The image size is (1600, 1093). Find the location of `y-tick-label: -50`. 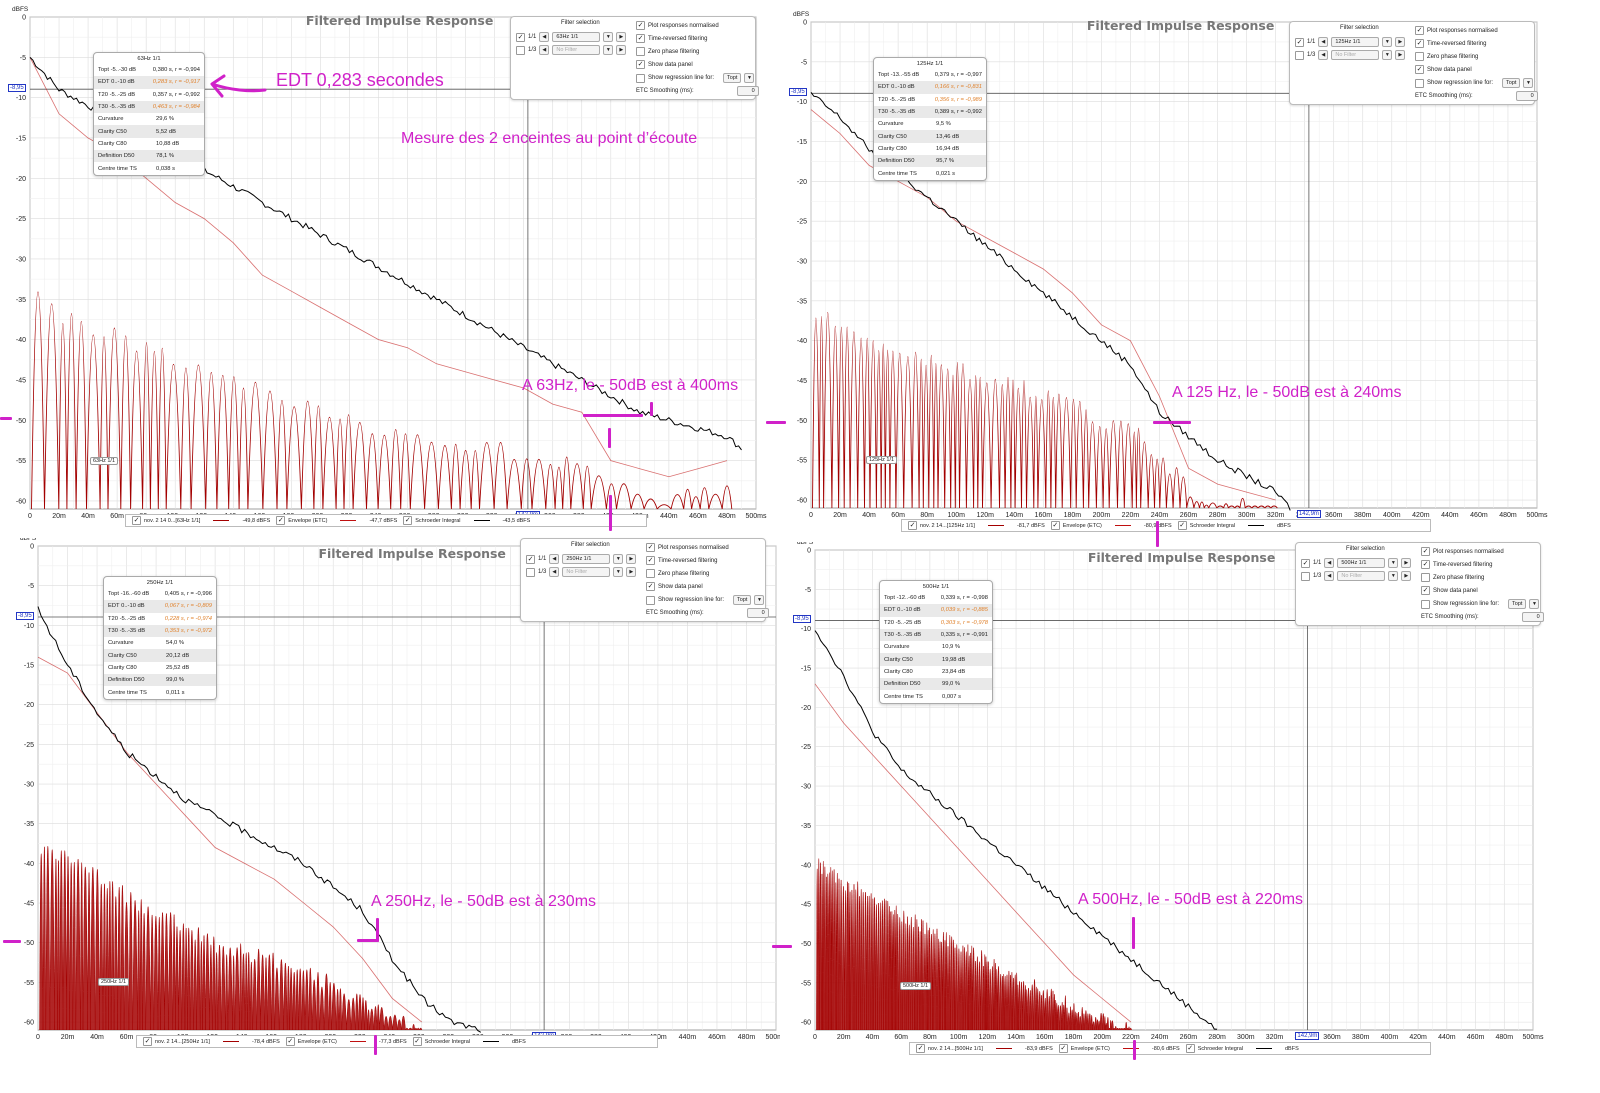

y-tick-label: -50 is located at coordinates (806, 944).